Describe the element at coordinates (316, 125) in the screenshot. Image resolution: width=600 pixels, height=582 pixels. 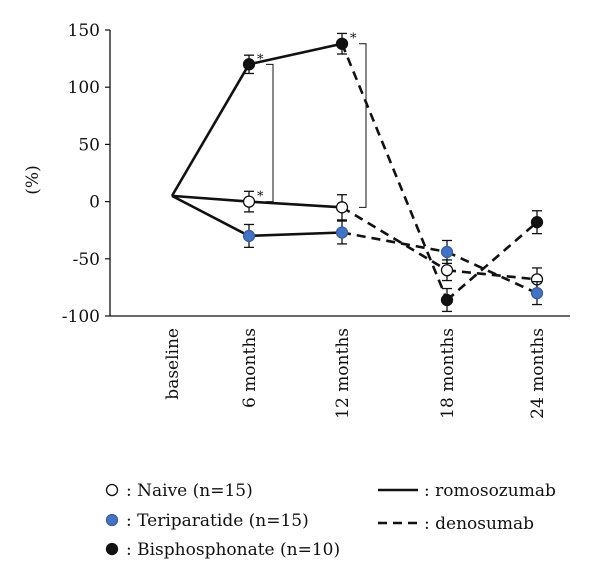
I see `significance-brackets` at that location.